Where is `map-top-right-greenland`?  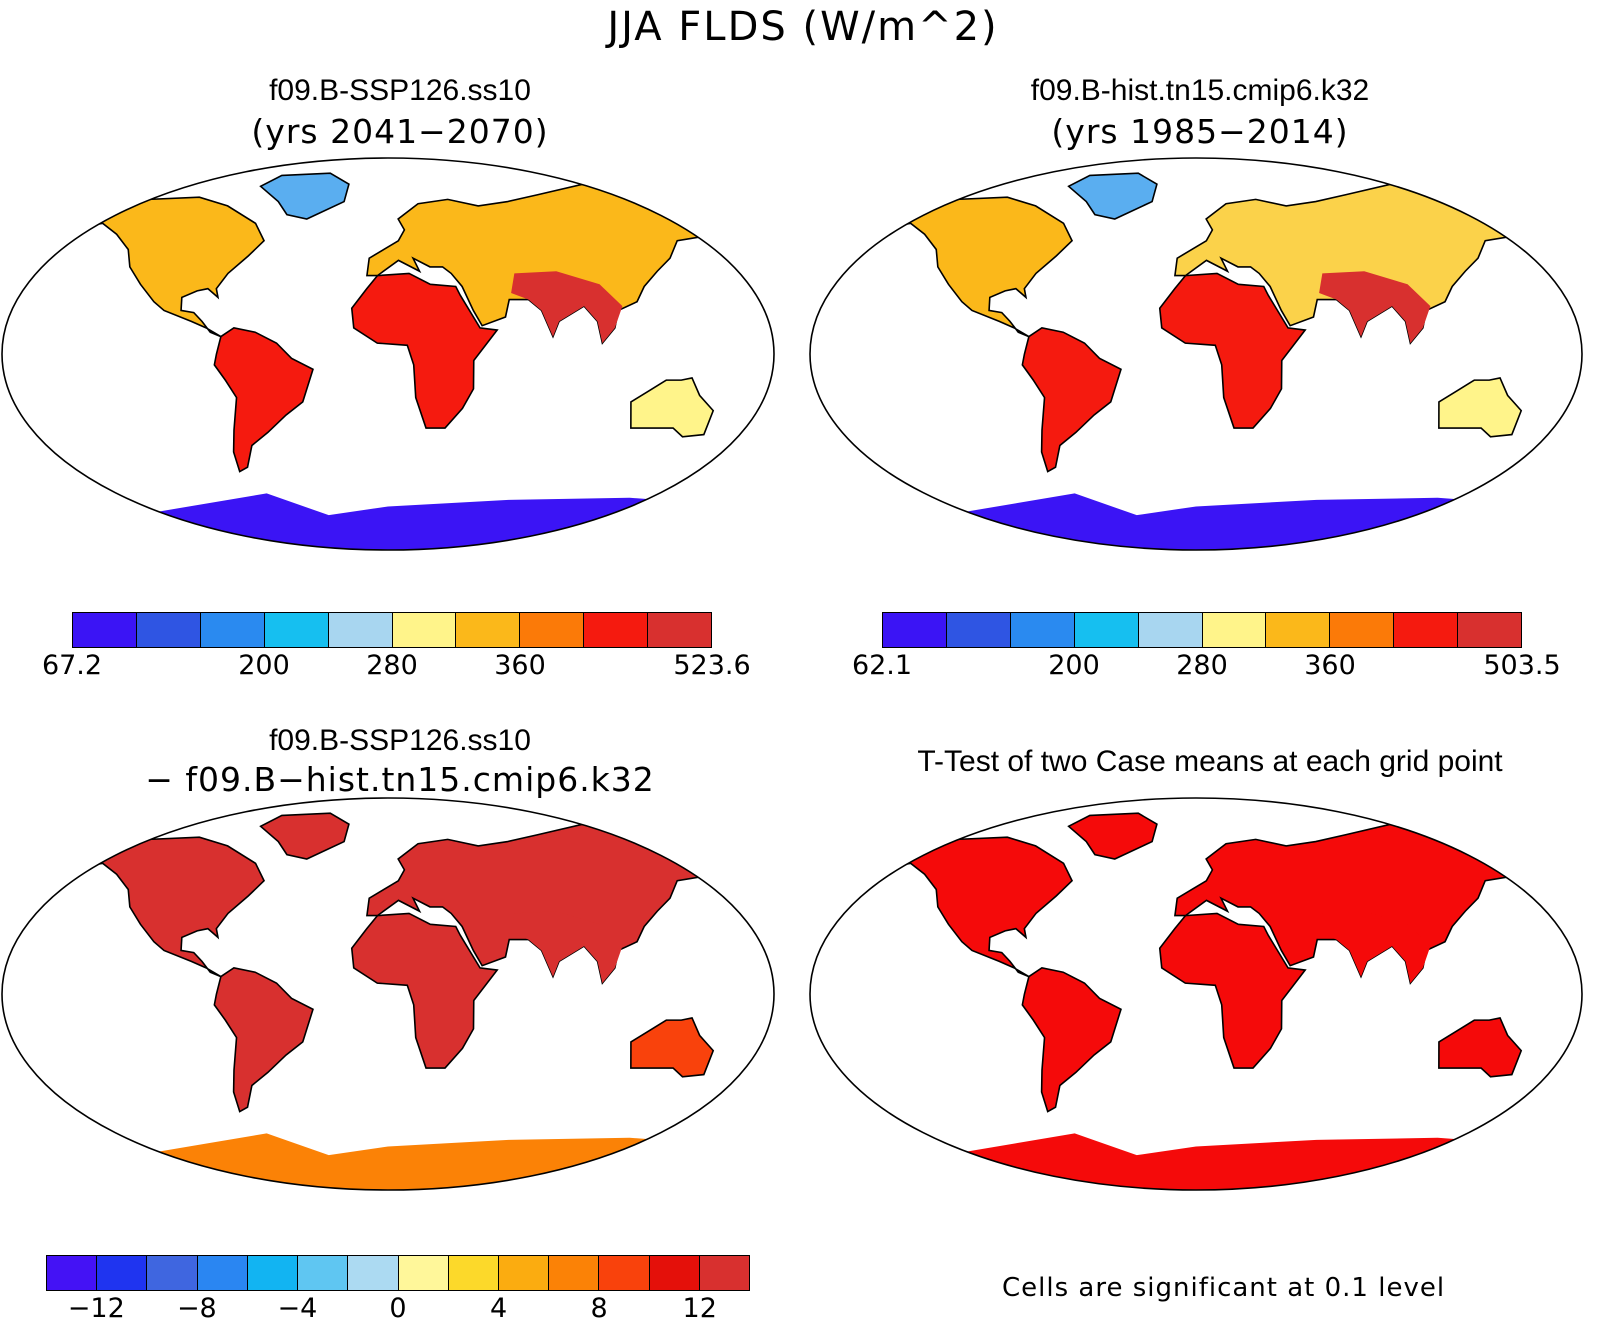 map-top-right-greenland is located at coordinates (1112, 196).